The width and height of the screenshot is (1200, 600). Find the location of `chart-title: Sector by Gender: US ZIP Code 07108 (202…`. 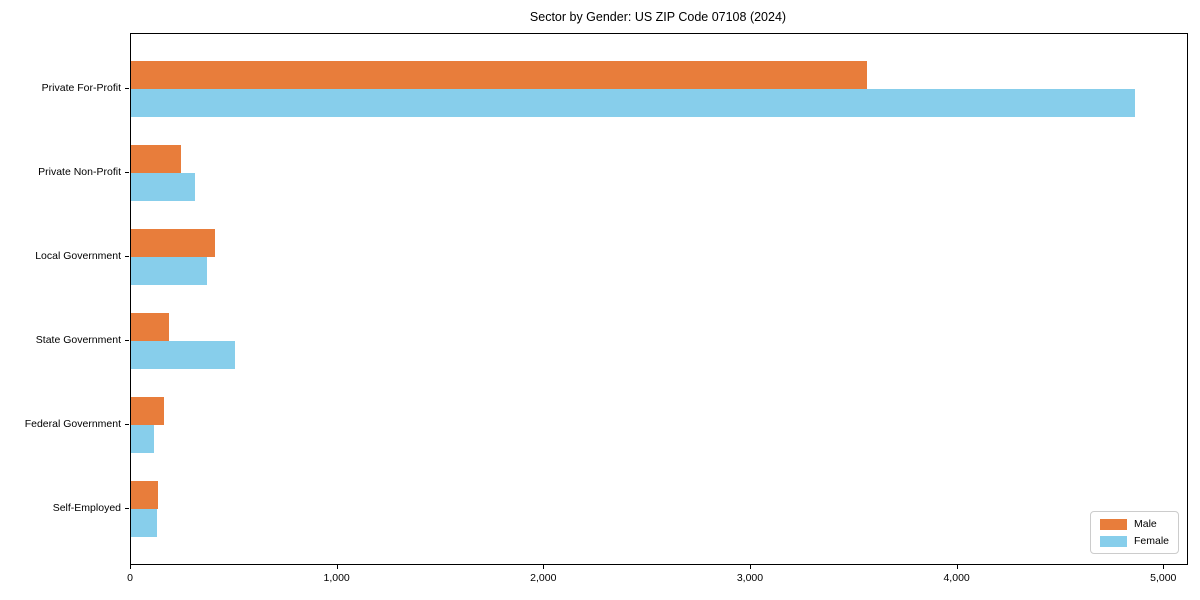

chart-title: Sector by Gender: US ZIP Code 07108 (202… is located at coordinates (658, 17).